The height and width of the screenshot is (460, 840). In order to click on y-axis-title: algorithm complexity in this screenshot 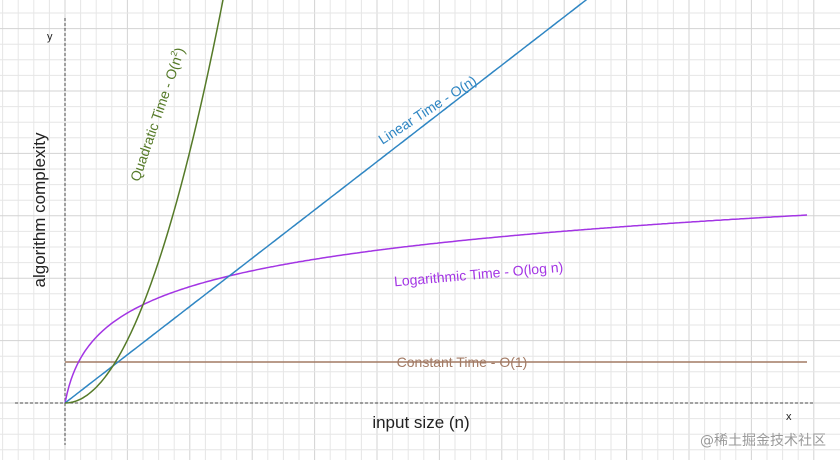, I will do `click(39, 209)`.